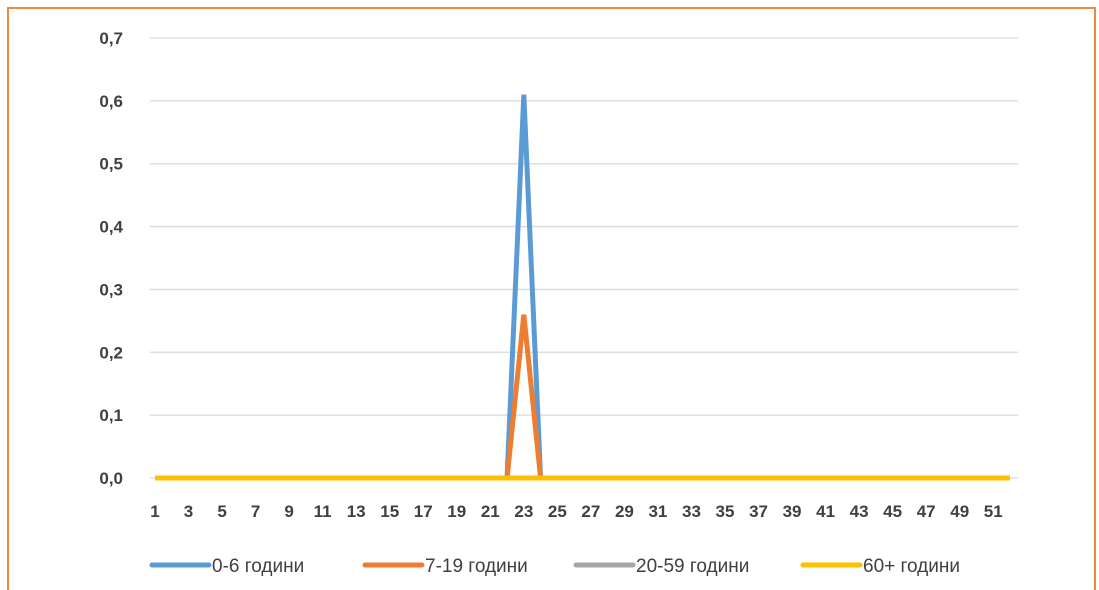 The width and height of the screenshot is (1099, 590). What do you see at coordinates (892, 511) in the screenshot?
I see `x-tick-label: 45` at bounding box center [892, 511].